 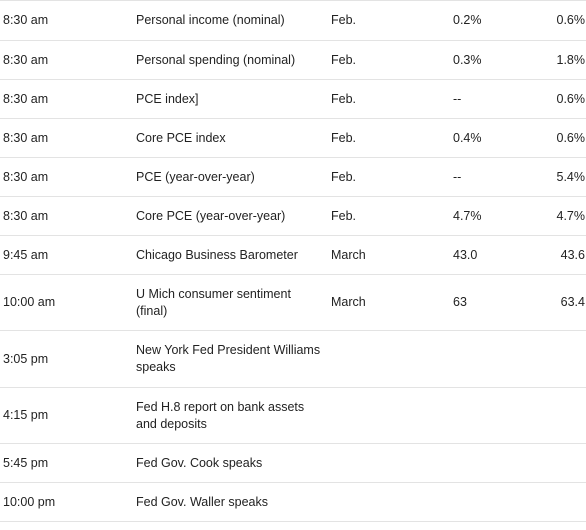 What do you see at coordinates (493, 216) in the screenshot?
I see `actual-value: 4.7%` at bounding box center [493, 216].